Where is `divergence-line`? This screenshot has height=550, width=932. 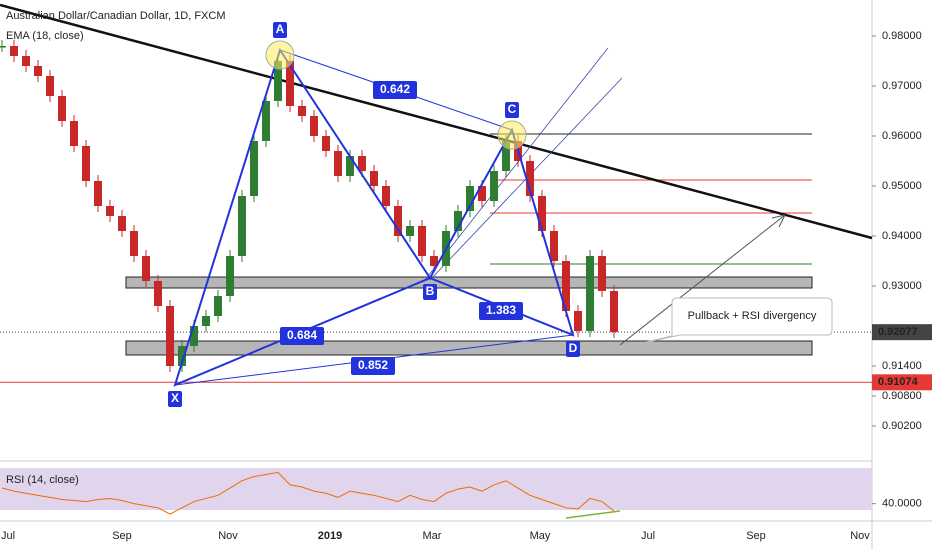
divergence-line is located at coordinates (593, 514).